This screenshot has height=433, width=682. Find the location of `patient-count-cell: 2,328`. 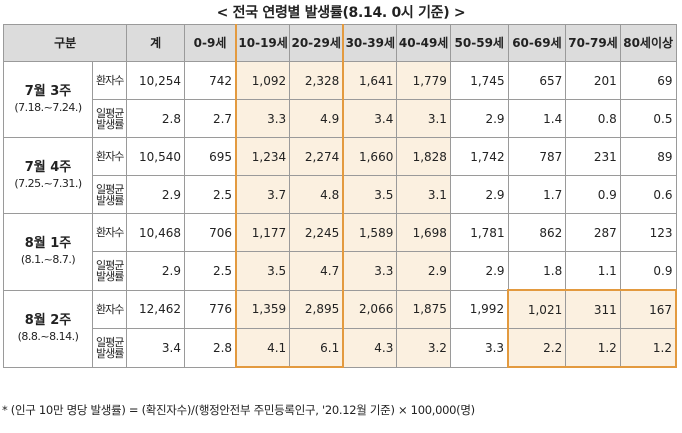

patient-count-cell: 2,328 is located at coordinates (317, 80).